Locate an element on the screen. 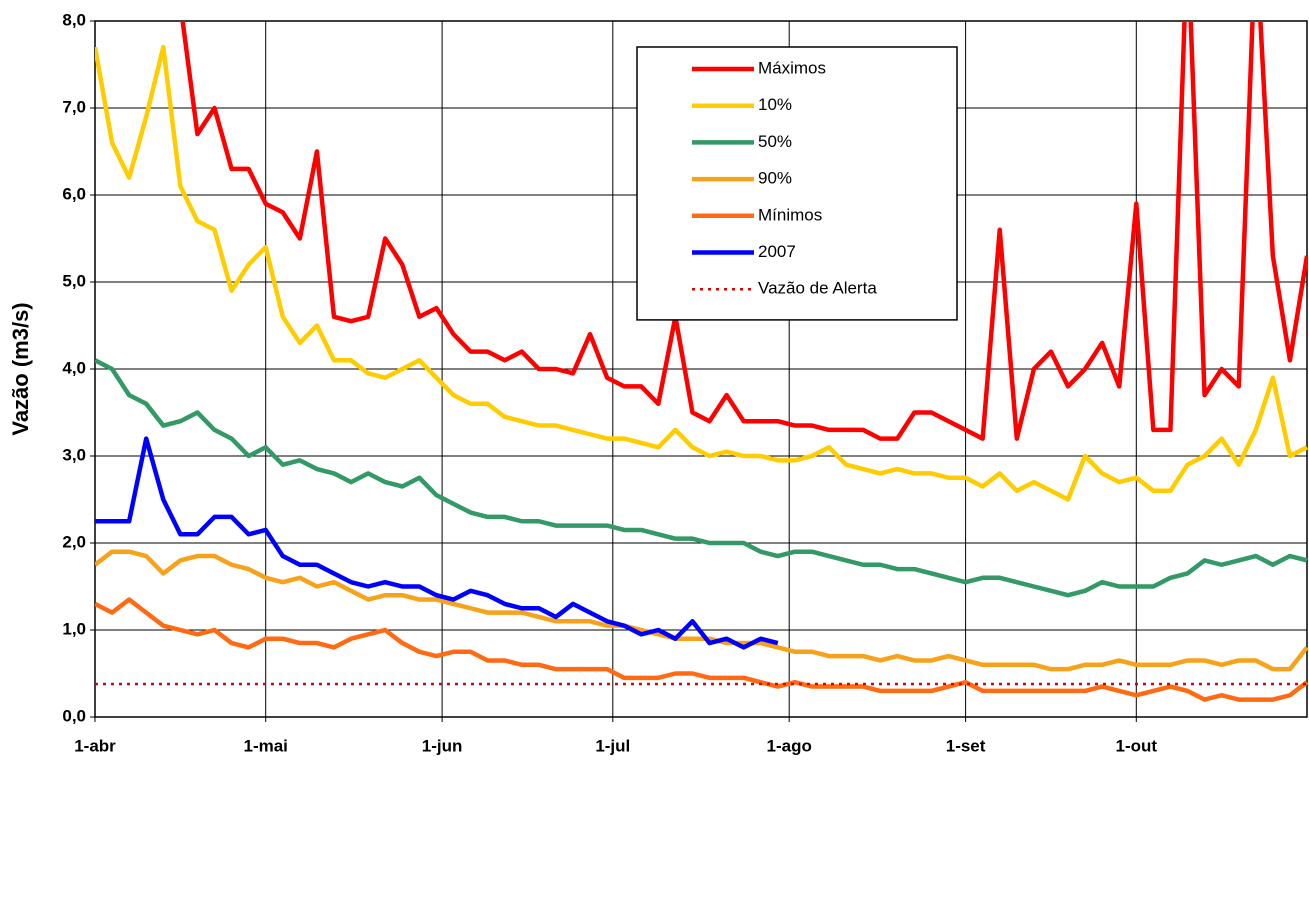 This screenshot has width=1309, height=901. y-tick-label: 0,0 is located at coordinates (74, 715).